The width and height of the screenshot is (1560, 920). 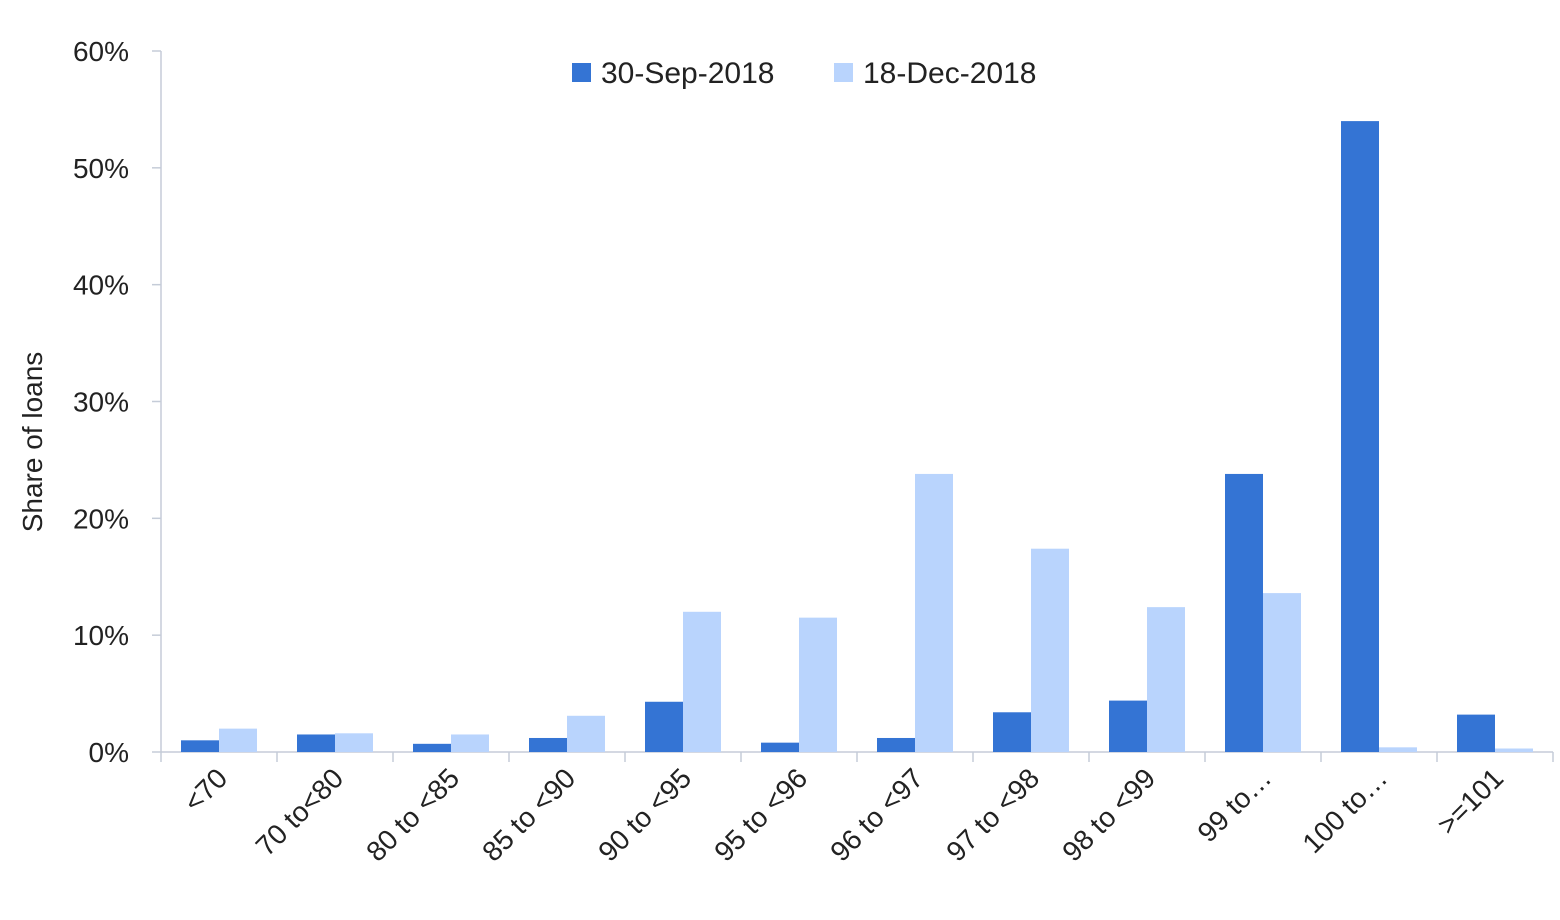 What do you see at coordinates (992, 814) in the screenshot?
I see `x-tick-label: 97 to <98` at bounding box center [992, 814].